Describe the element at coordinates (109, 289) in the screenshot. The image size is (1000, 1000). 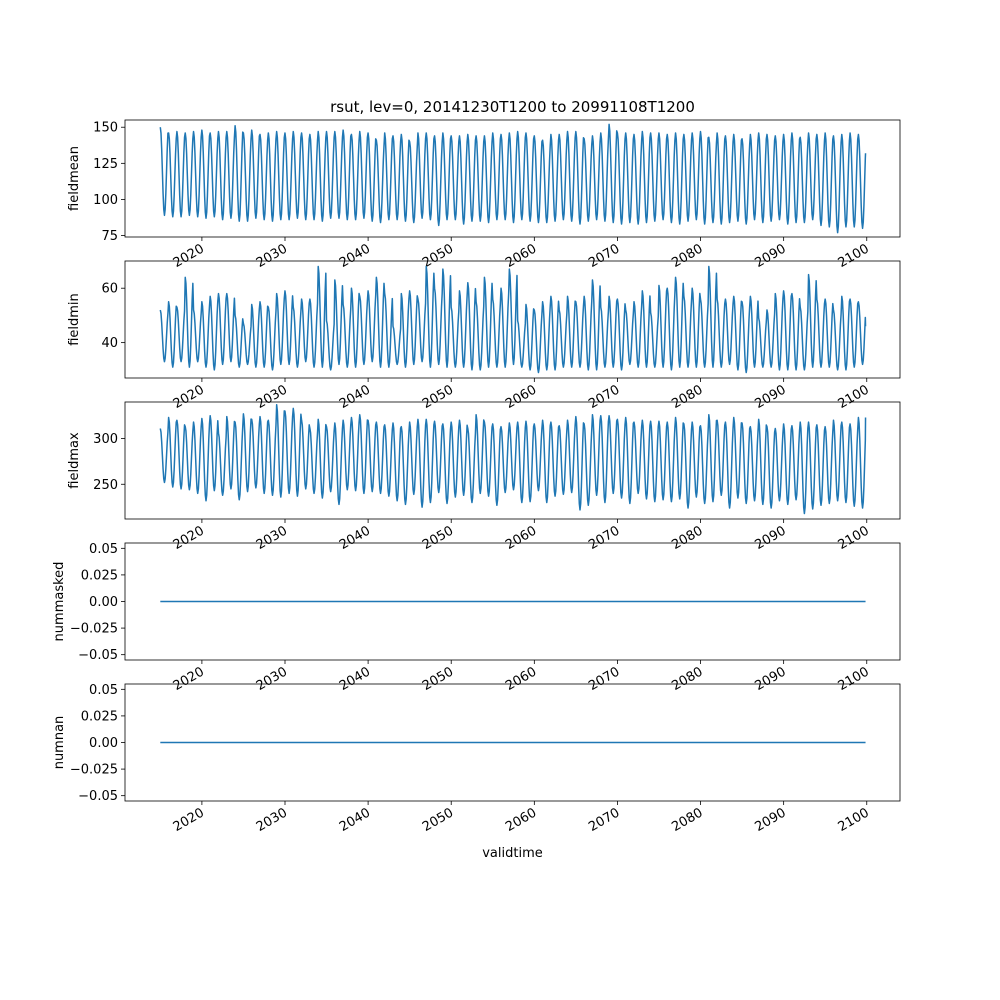
I see `y-tick-label: 60` at that location.